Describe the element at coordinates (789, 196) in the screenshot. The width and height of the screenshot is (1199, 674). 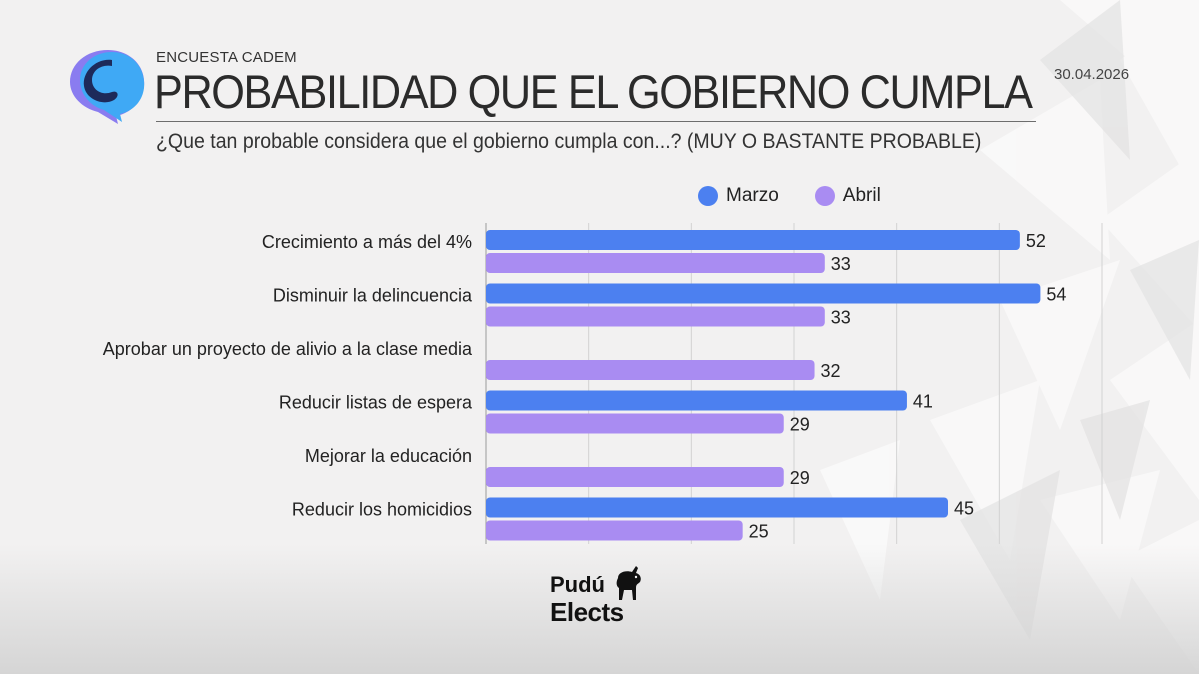
I see `chart-legend: Marzo Abril` at that location.